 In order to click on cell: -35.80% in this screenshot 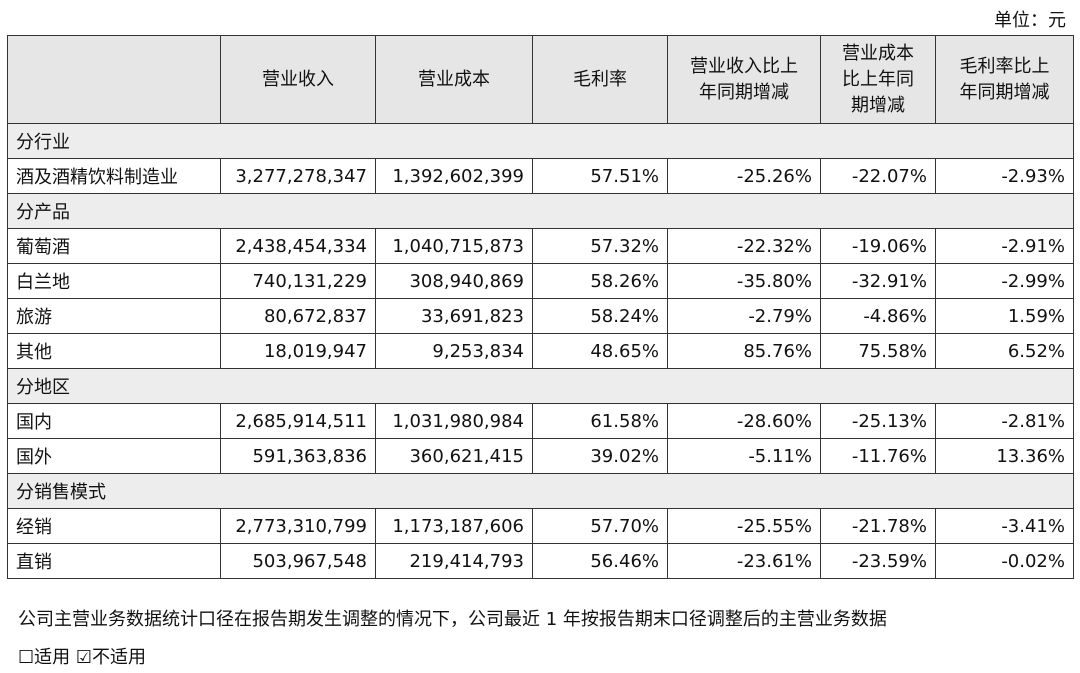, I will do `click(744, 281)`.